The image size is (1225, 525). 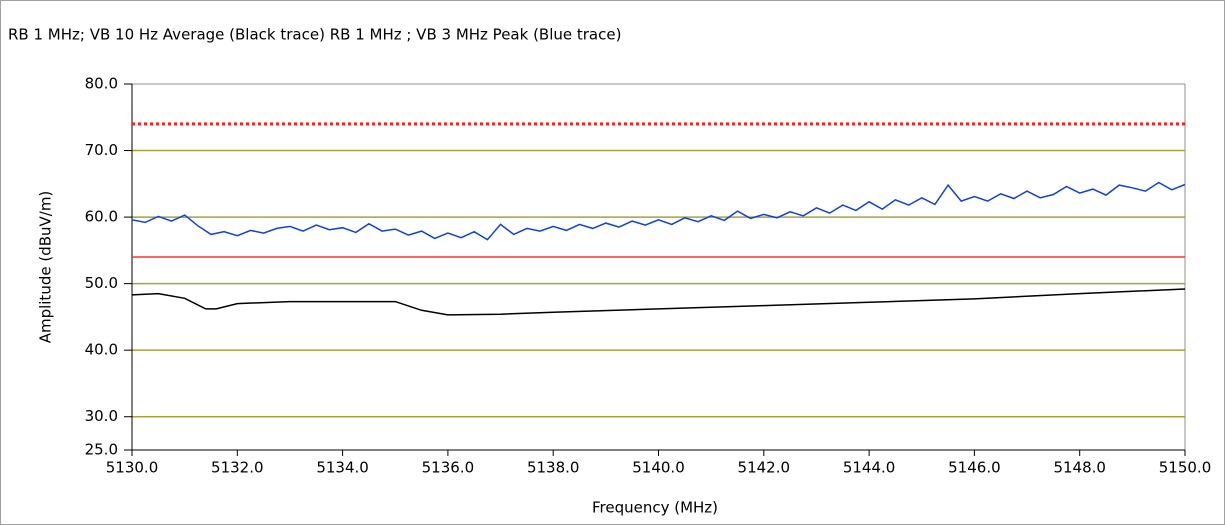 What do you see at coordinates (101, 450) in the screenshot?
I see `y-tick-label: 25.0` at bounding box center [101, 450].